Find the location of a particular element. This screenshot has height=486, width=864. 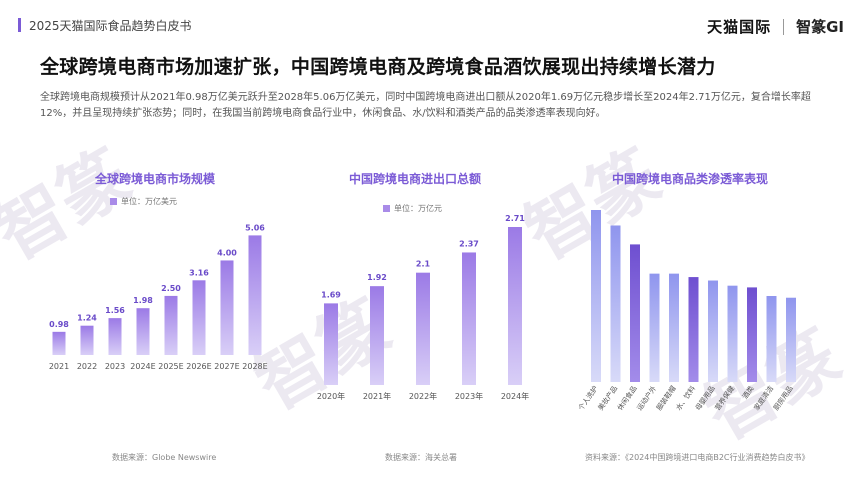

data-label: 1.69 is located at coordinates (331, 294).